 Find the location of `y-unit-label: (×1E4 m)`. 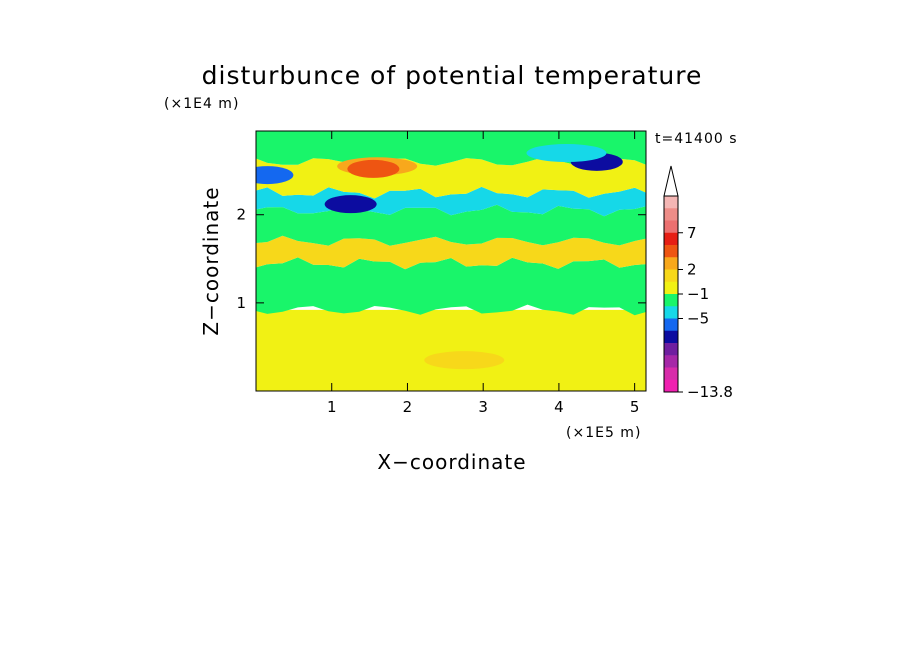

y-unit-label: (×1E4 m) is located at coordinates (201, 104).